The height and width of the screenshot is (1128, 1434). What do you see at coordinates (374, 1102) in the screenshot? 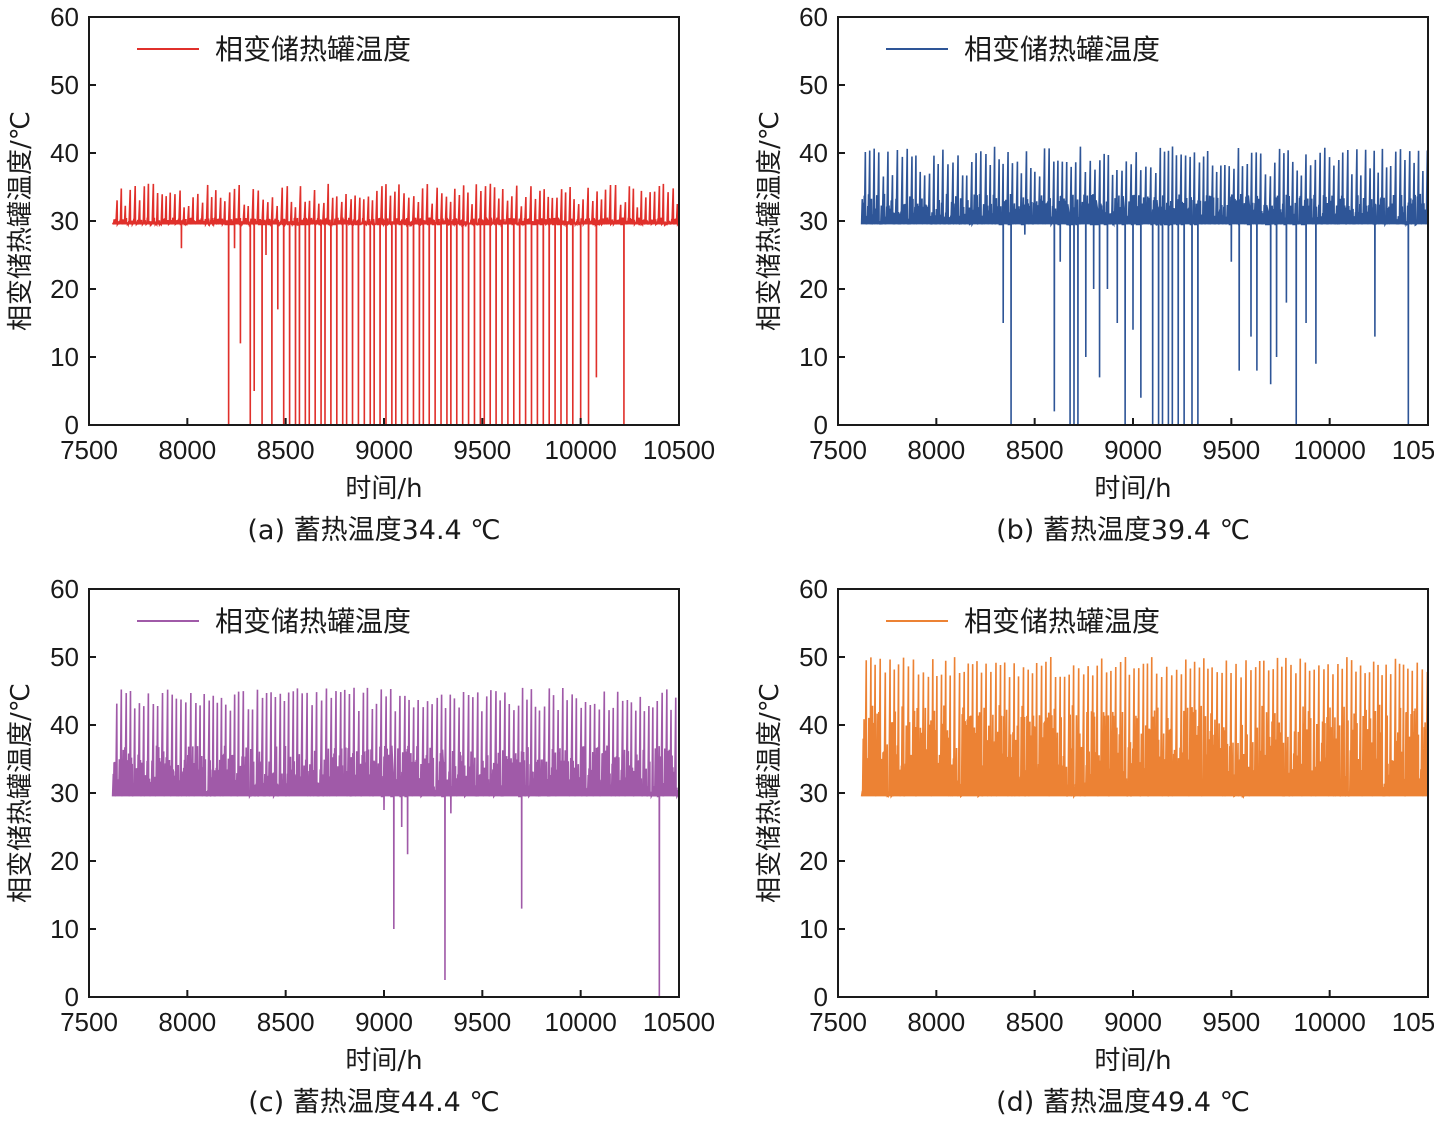
I see `panel-caption: (c) 蓄热温度44.4 ℃` at bounding box center [374, 1102].